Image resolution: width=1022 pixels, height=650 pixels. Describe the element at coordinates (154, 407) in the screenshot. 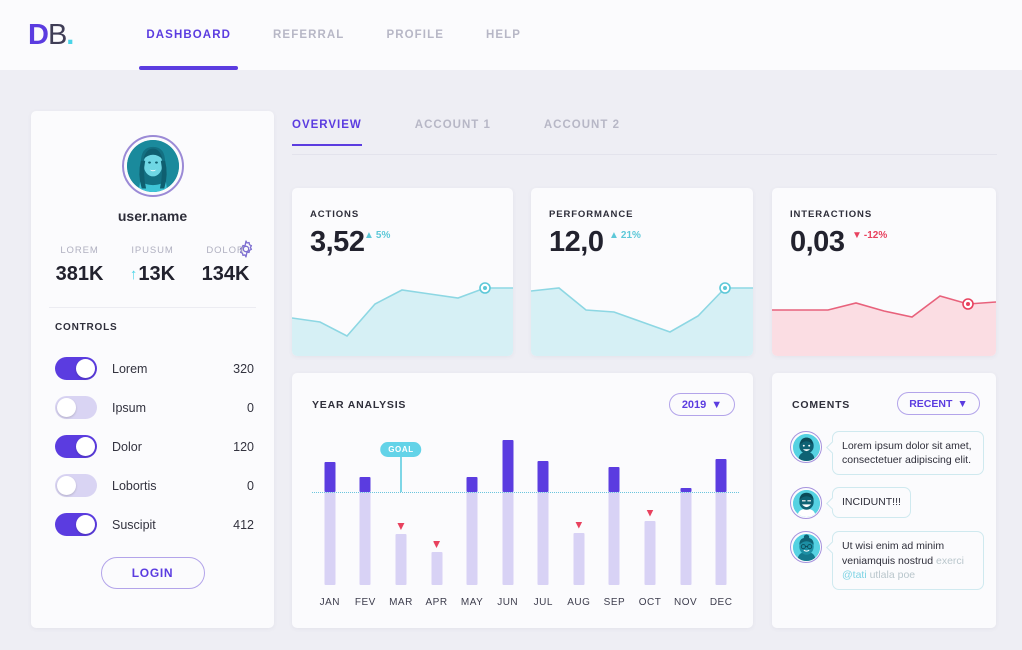

I see `control-row-ipsum: Ipsum 0` at that location.